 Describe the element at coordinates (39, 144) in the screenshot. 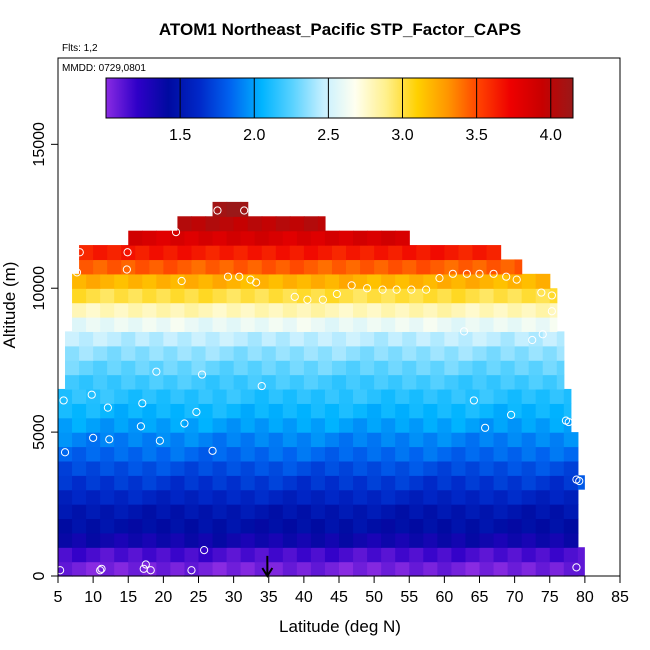

I see `y-tick-label: 15000` at that location.